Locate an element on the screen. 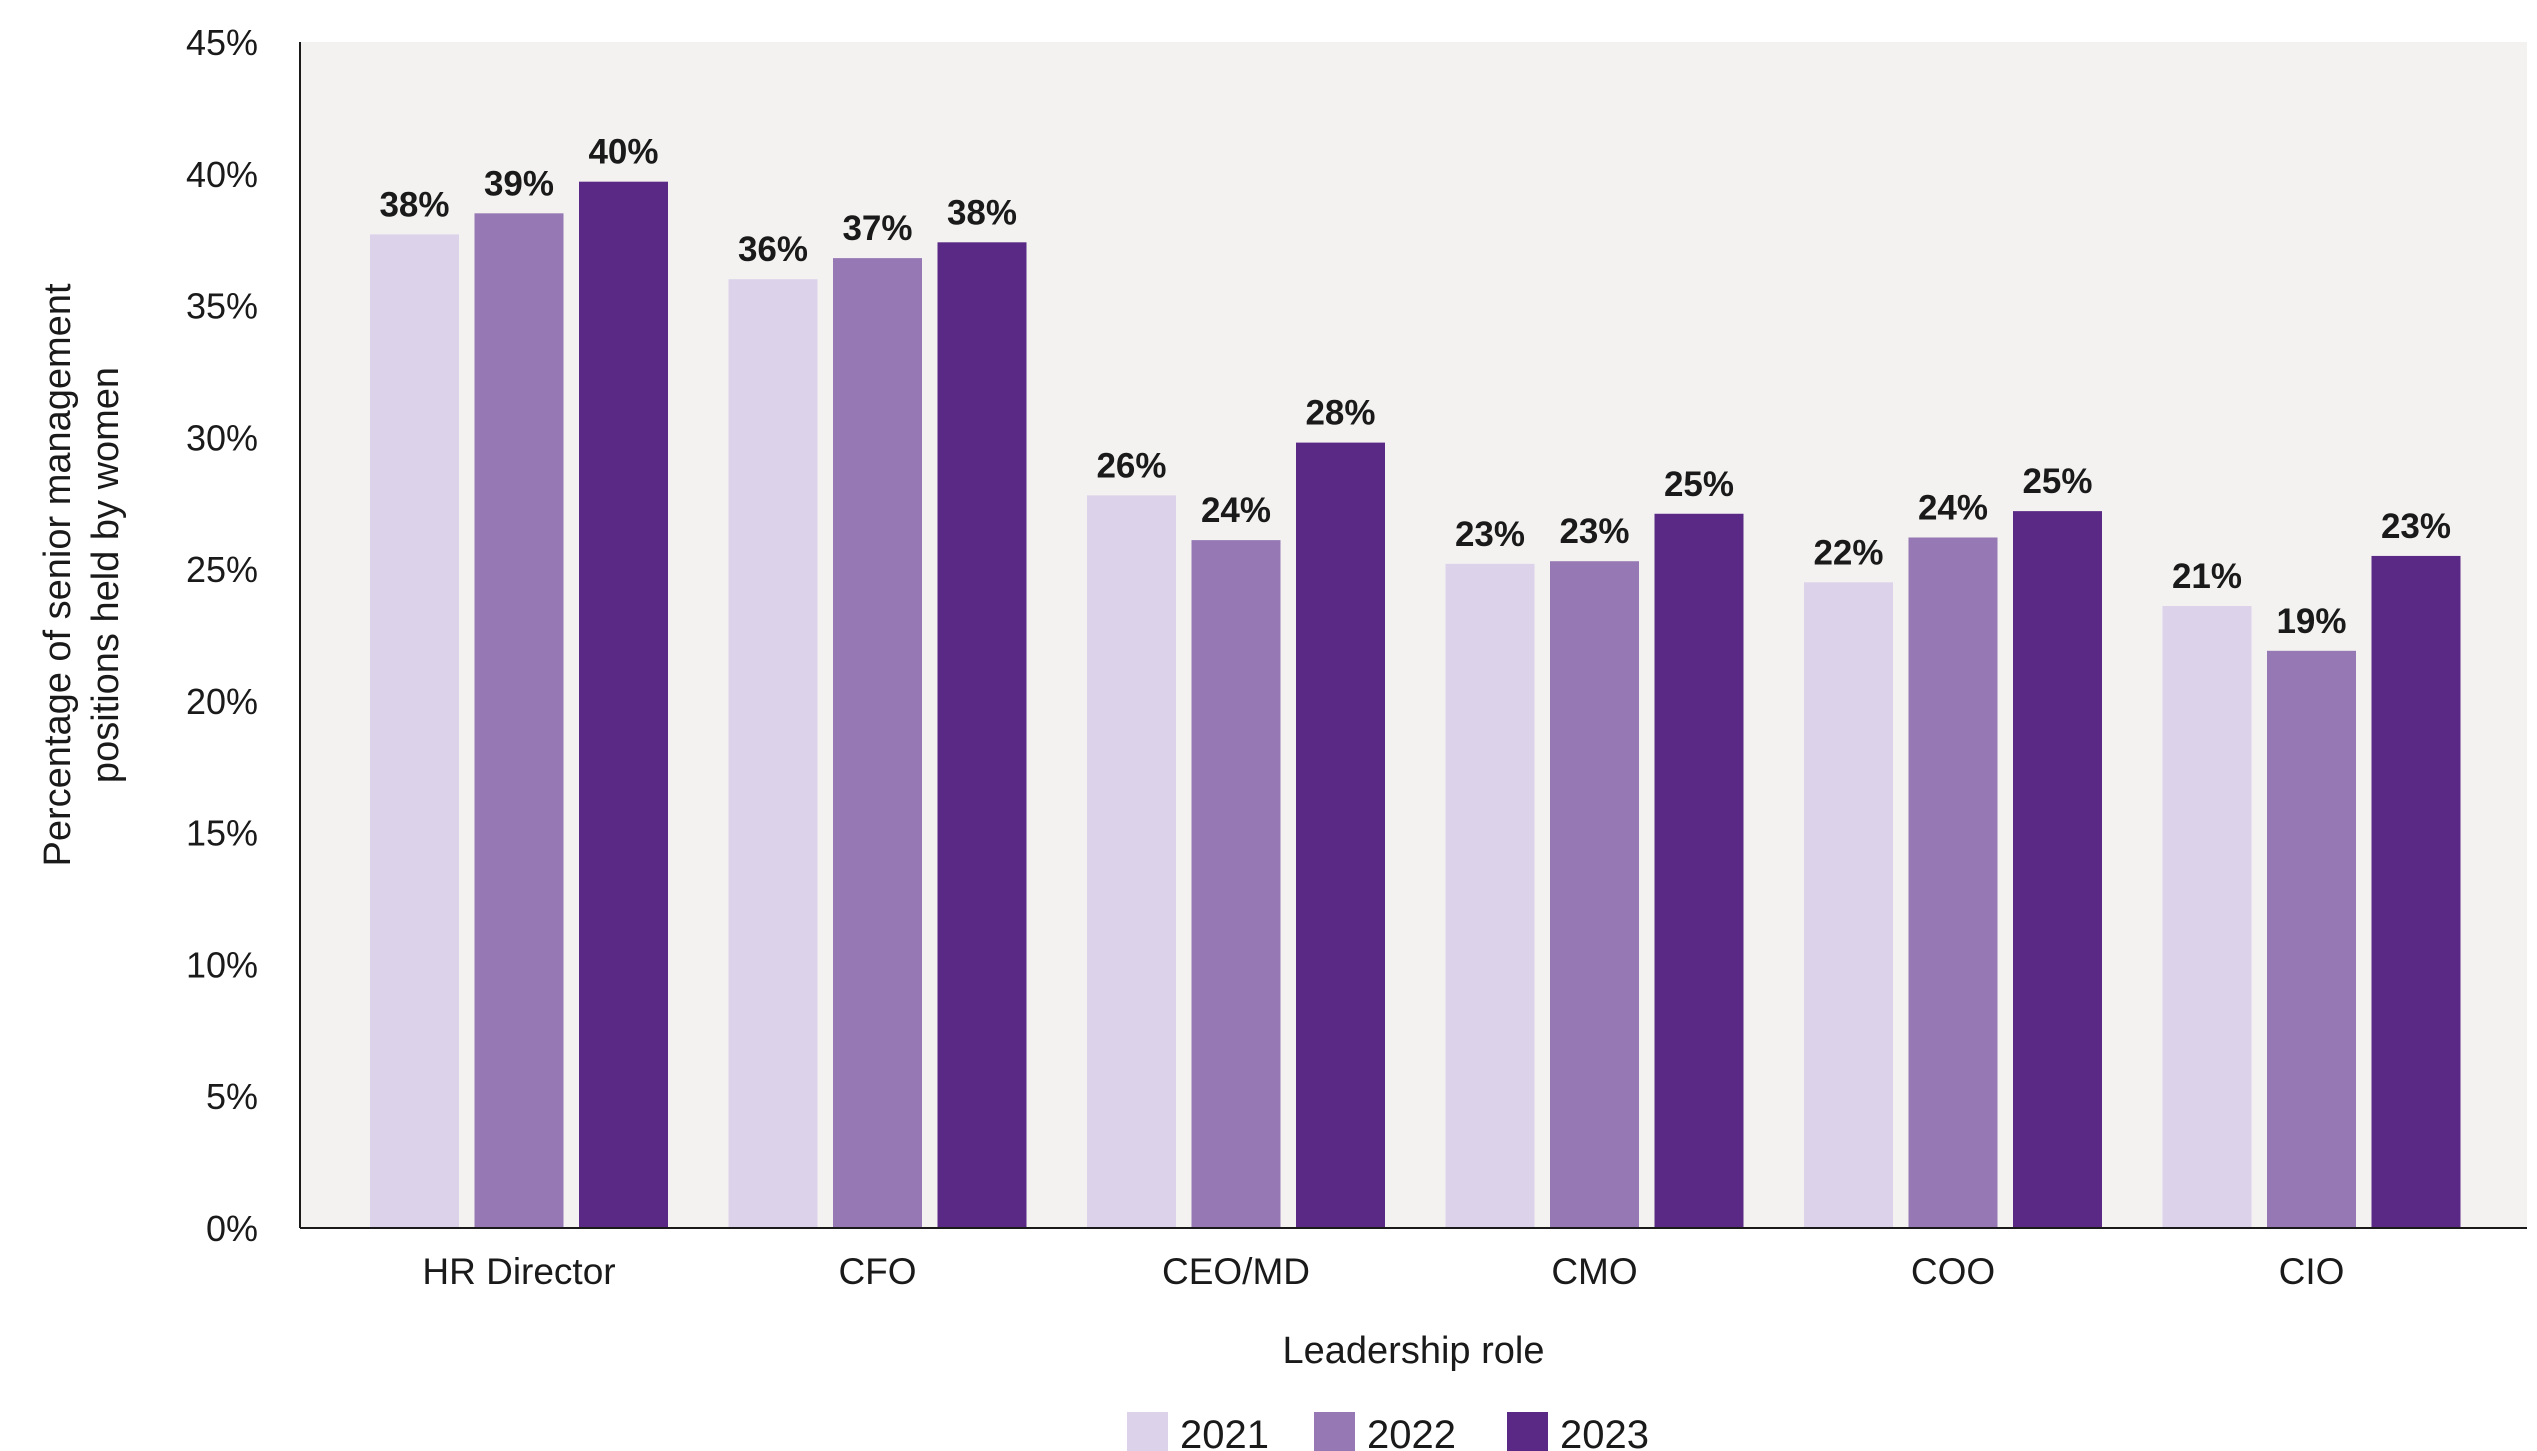 The image size is (2537, 1451). legend: 2021 2022 2023 is located at coordinates (1388, 1431).